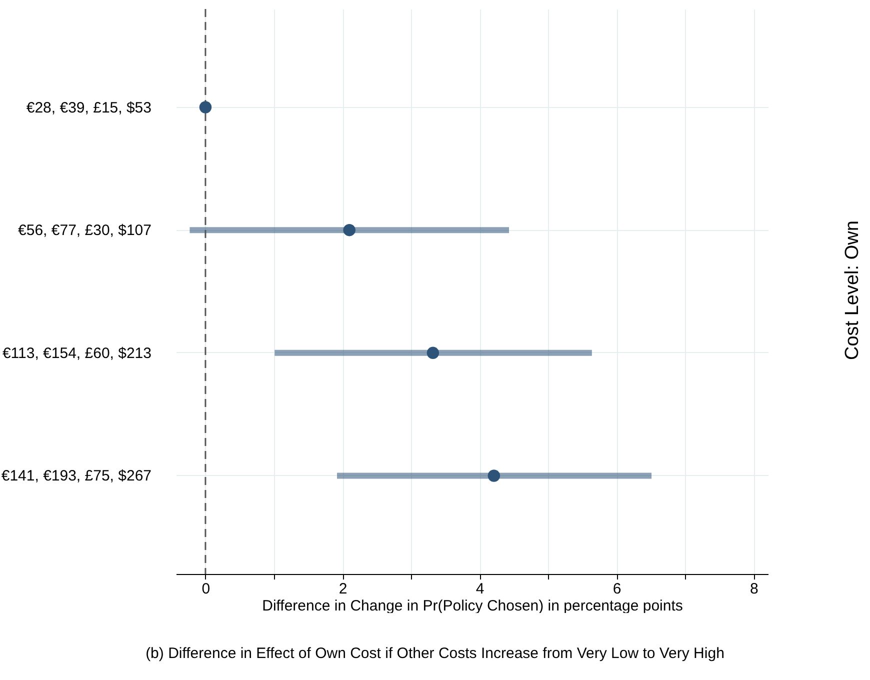 Image resolution: width=870 pixels, height=680 pixels. Describe the element at coordinates (85, 231) in the screenshot. I see `y-tick-label: €56, €77, £30, $107` at that location.